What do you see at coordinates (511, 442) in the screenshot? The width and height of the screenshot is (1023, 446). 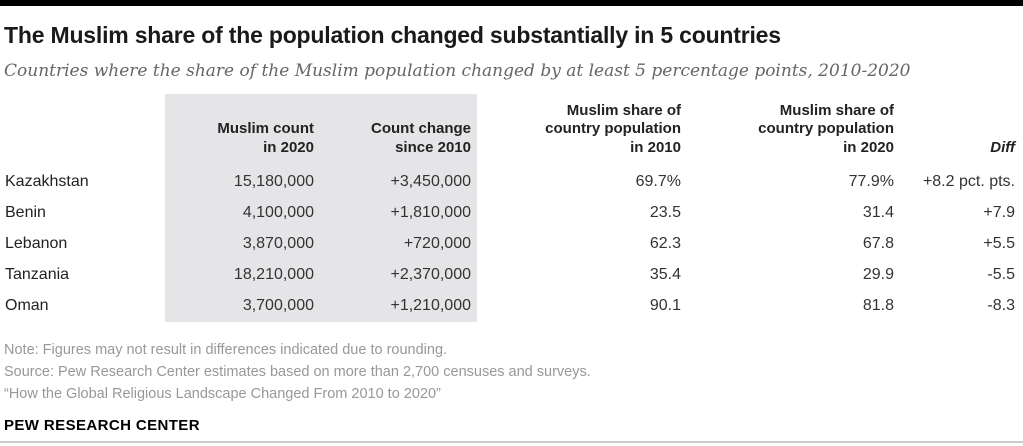 I see `bottom-rule` at bounding box center [511, 442].